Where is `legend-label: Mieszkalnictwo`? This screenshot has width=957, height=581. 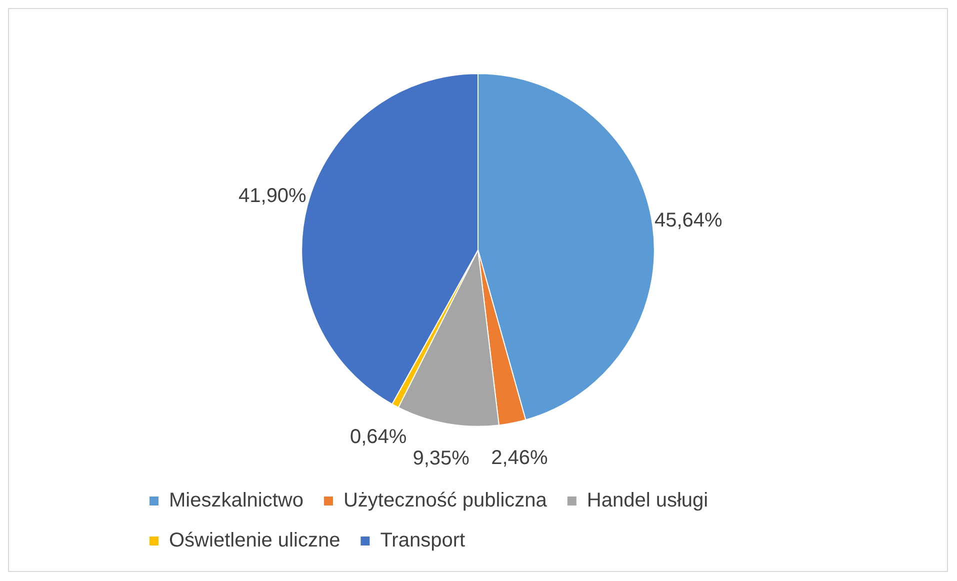
legend-label: Mieszkalnictwo is located at coordinates (236, 501).